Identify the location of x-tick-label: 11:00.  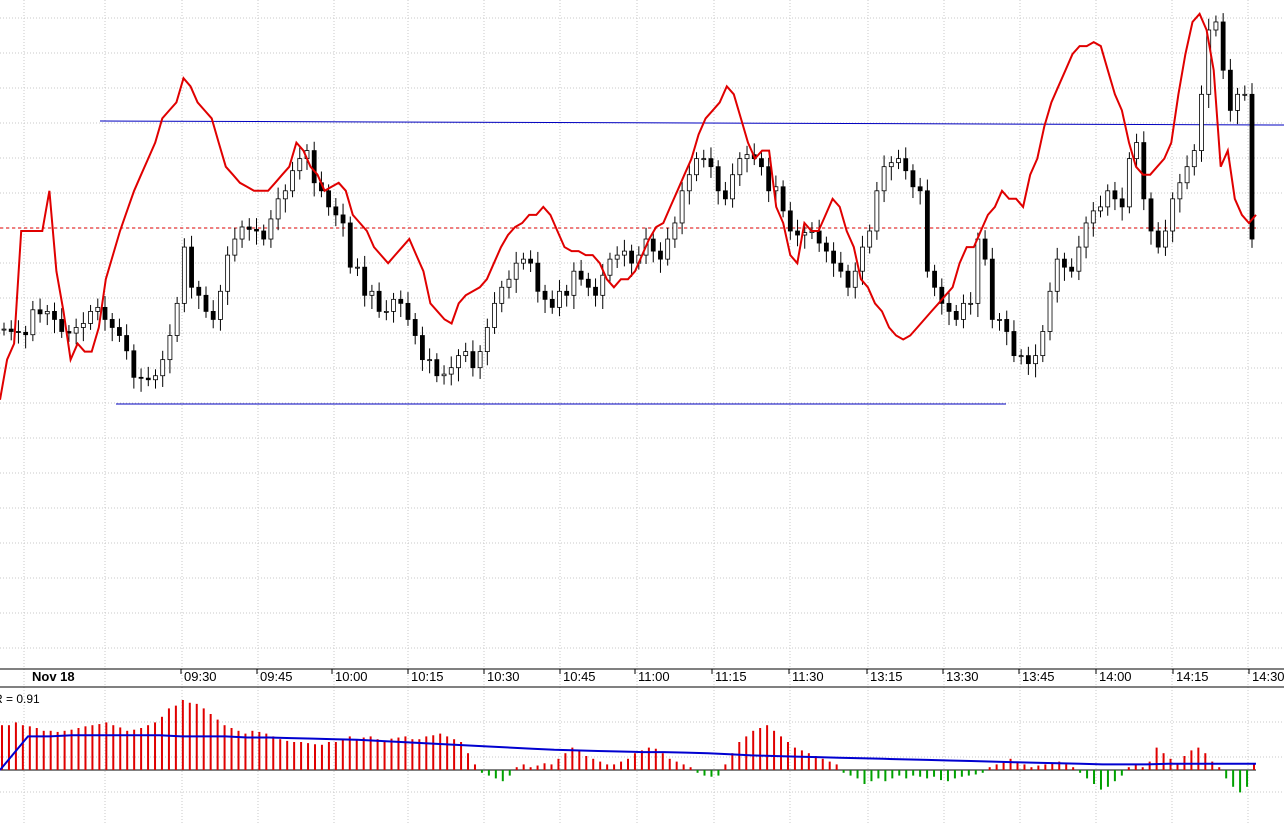
(654, 676).